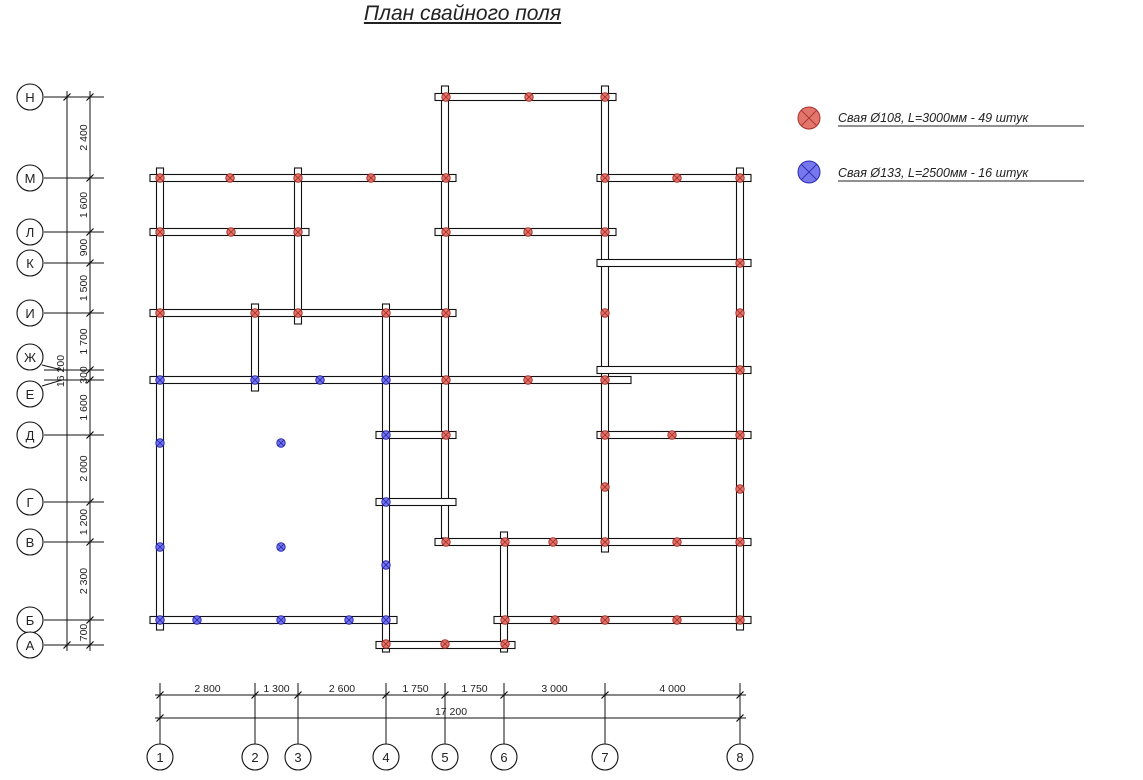 This screenshot has width=1143, height=780. I want to click on dimension-y-label: 1 700, so click(84, 341).